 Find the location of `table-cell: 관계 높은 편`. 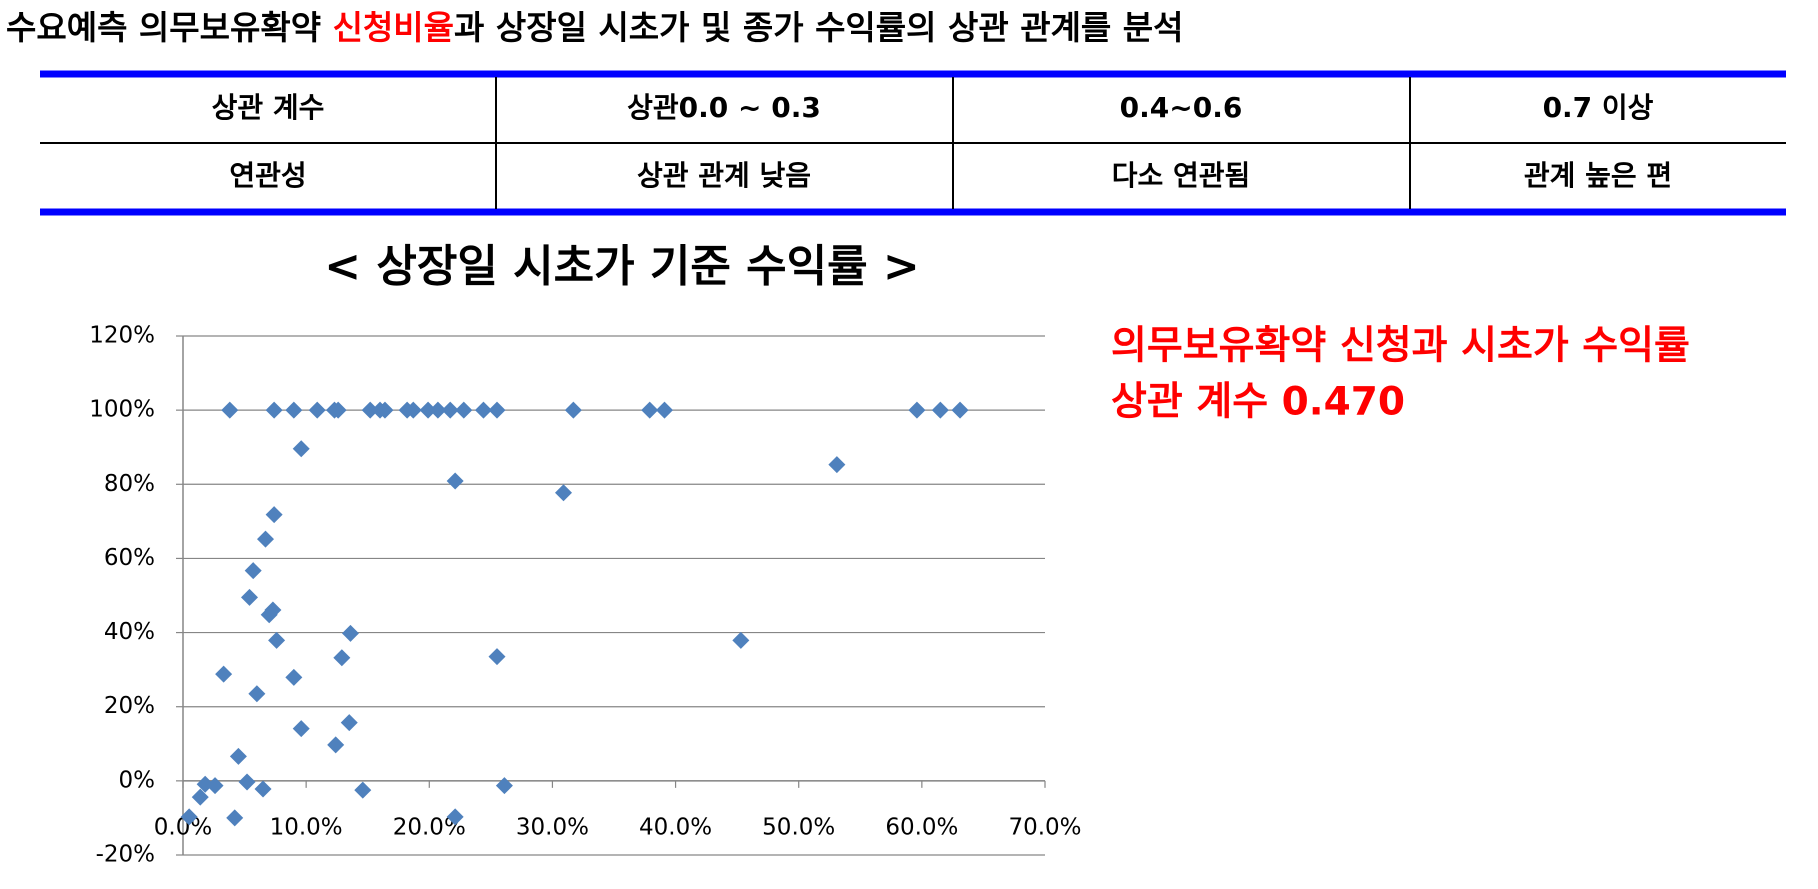

table-cell: 관계 높은 편 is located at coordinates (1598, 175).